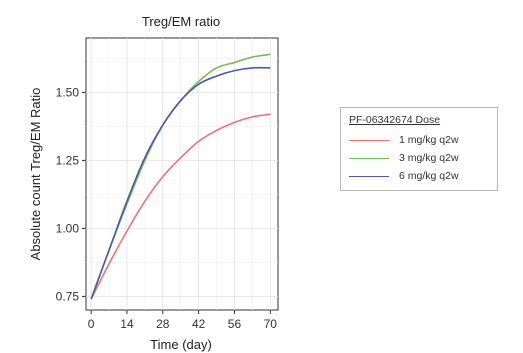 The height and width of the screenshot is (353, 523). What do you see at coordinates (163, 324) in the screenshot?
I see `x-tick-label: 28` at bounding box center [163, 324].